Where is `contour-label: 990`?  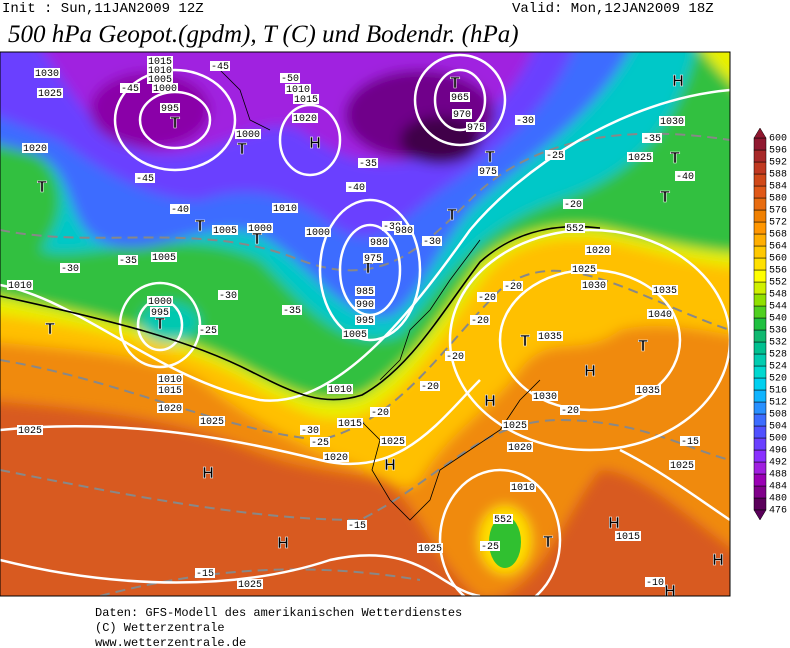 contour-label: 990 is located at coordinates (365, 305).